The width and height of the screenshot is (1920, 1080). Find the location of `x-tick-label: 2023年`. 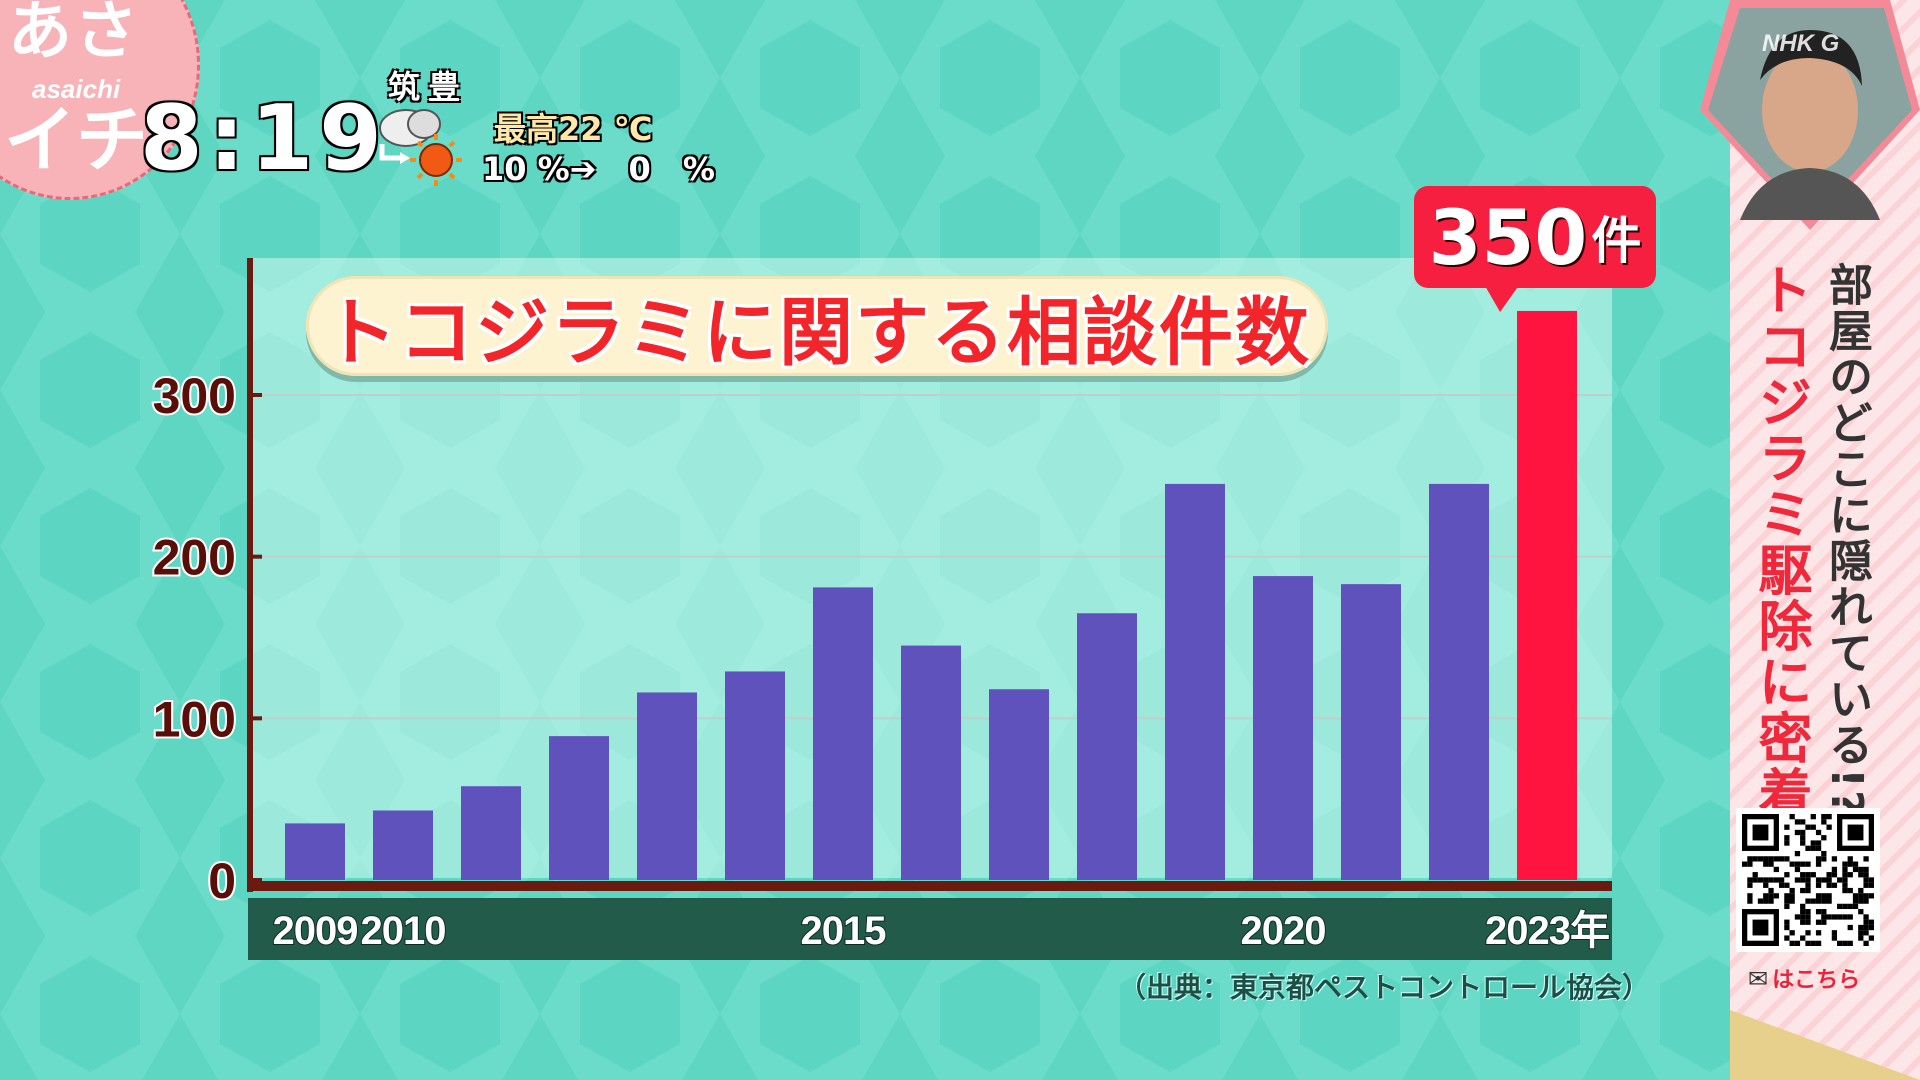

x-tick-label: 2023年 is located at coordinates (1547, 931).